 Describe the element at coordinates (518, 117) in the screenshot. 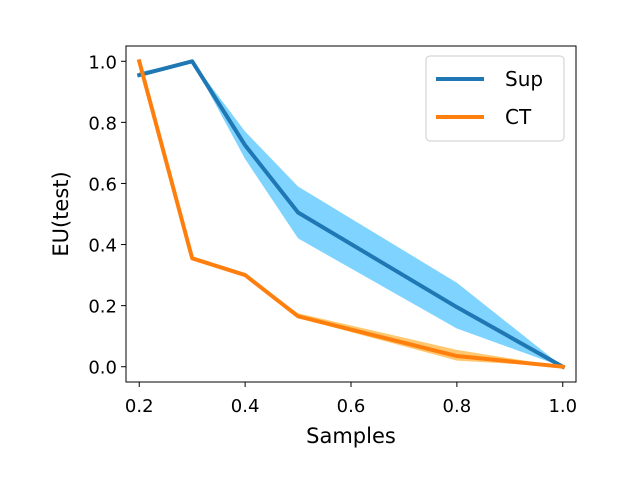

I see `legend-label-ct: CT` at that location.